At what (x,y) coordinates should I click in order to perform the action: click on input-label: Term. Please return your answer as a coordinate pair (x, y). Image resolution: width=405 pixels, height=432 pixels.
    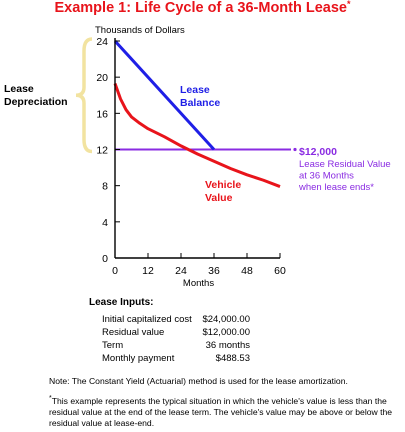
    Looking at the image, I should click on (113, 345).